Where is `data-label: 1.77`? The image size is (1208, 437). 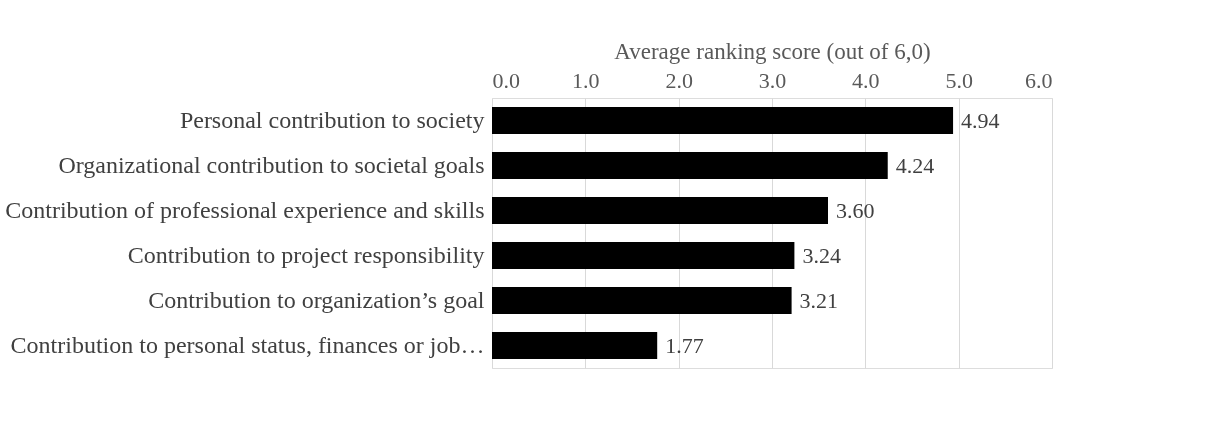 data-label: 1.77 is located at coordinates (684, 345).